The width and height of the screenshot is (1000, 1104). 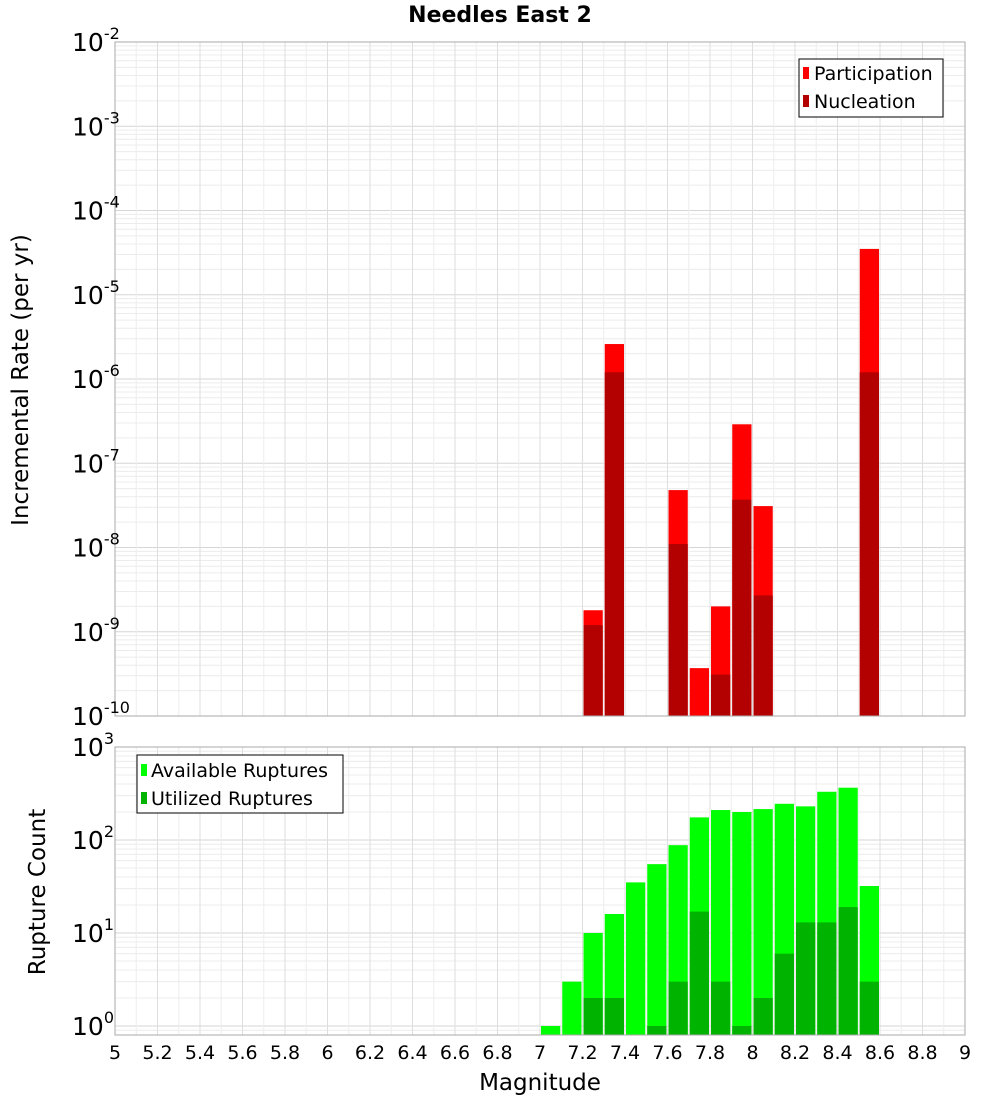 What do you see at coordinates (93, 1024) in the screenshot?
I see `bottom-y-tick-label: 10⁰` at bounding box center [93, 1024].